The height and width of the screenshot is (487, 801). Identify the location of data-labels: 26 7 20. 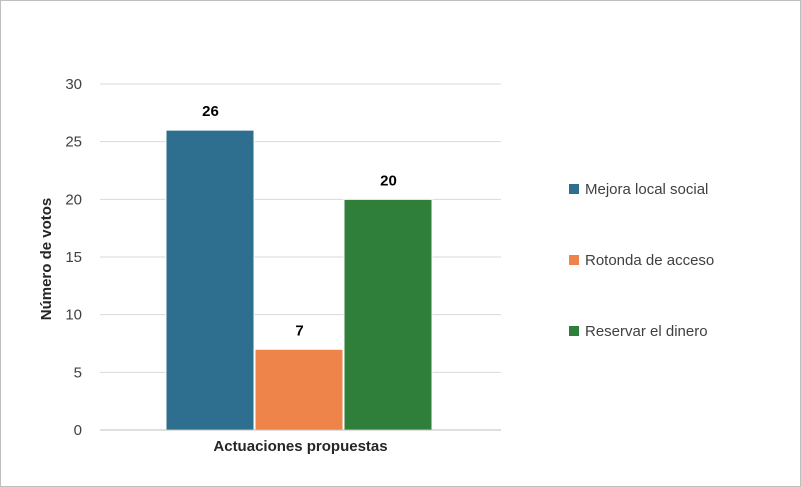
(299, 221).